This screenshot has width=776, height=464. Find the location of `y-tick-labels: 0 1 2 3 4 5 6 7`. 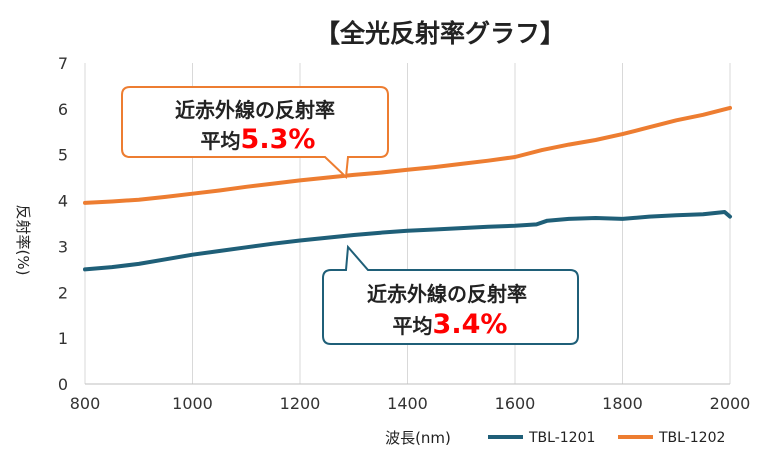

y-tick-labels: 0 1 2 3 4 5 6 7 is located at coordinates (63, 224).